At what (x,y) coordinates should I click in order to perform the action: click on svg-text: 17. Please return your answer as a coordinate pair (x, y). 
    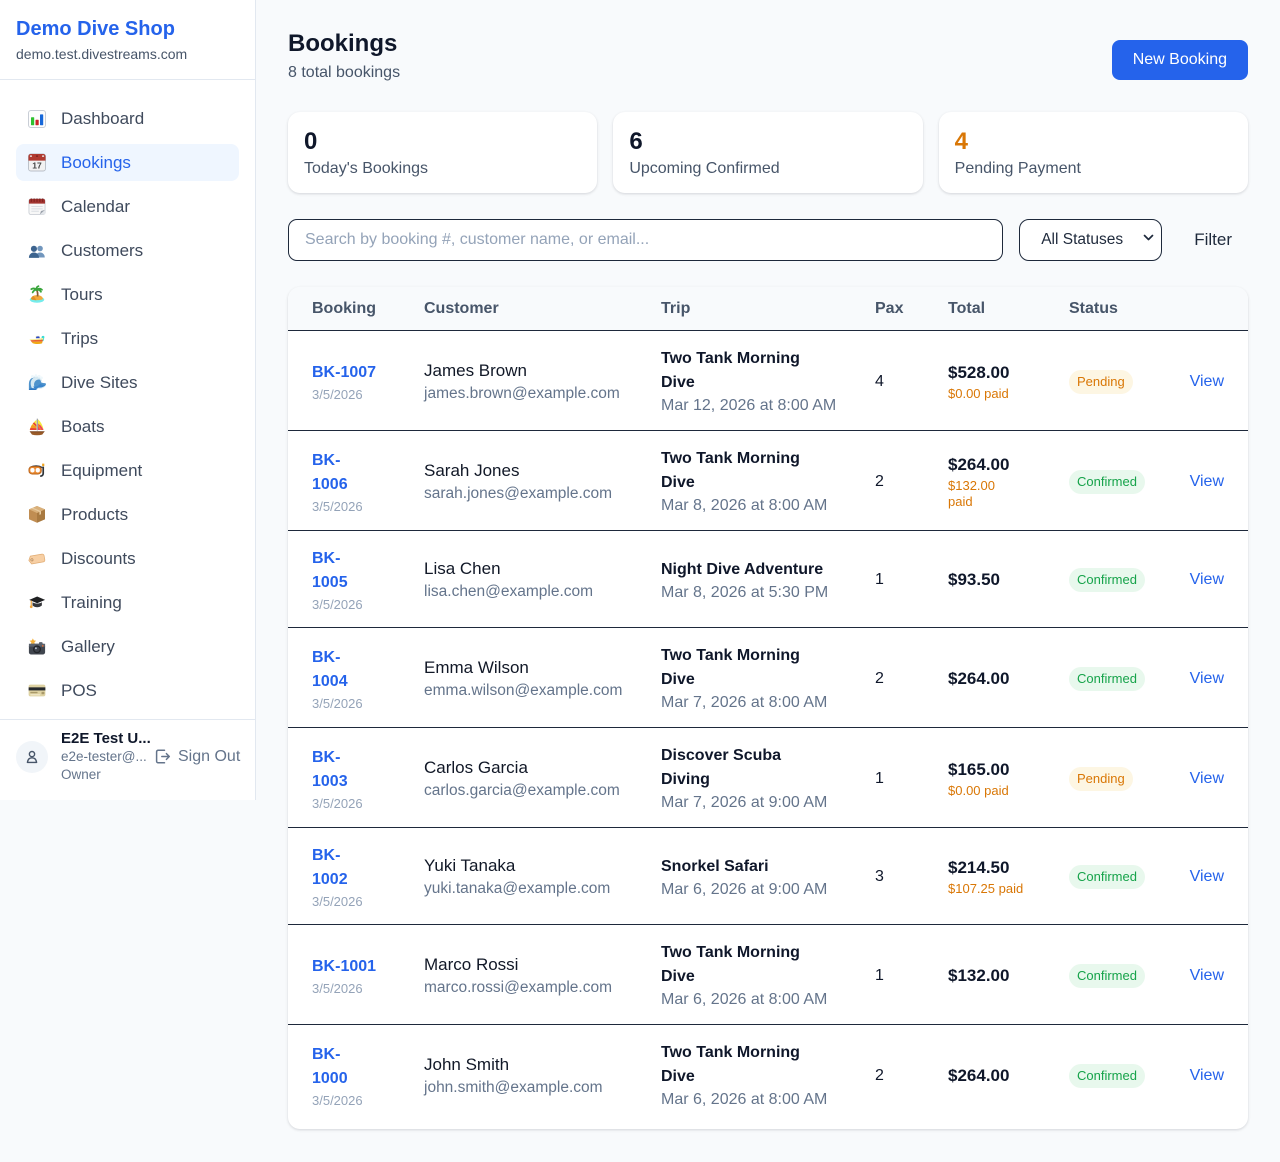
    Looking at the image, I should click on (37, 165).